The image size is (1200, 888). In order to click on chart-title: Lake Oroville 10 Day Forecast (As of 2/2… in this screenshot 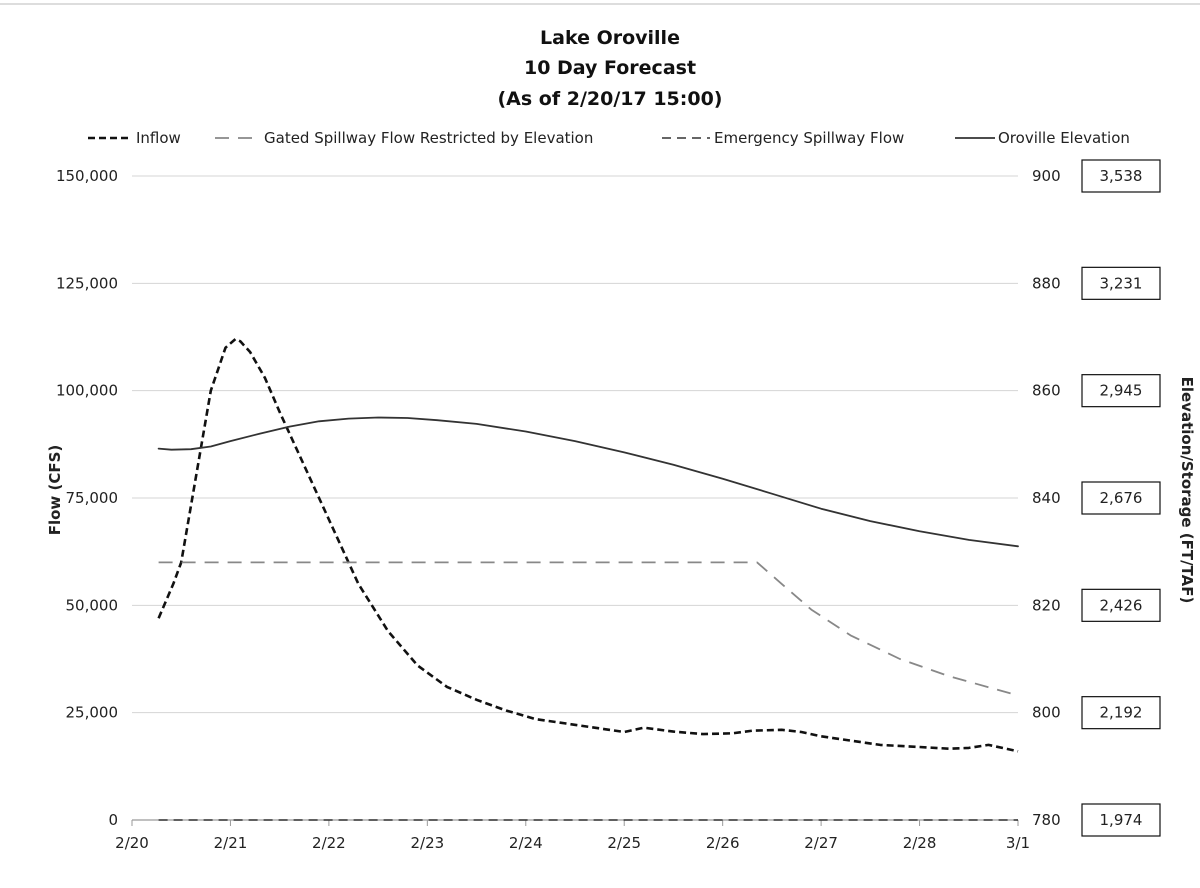, I will do `click(609, 68)`.